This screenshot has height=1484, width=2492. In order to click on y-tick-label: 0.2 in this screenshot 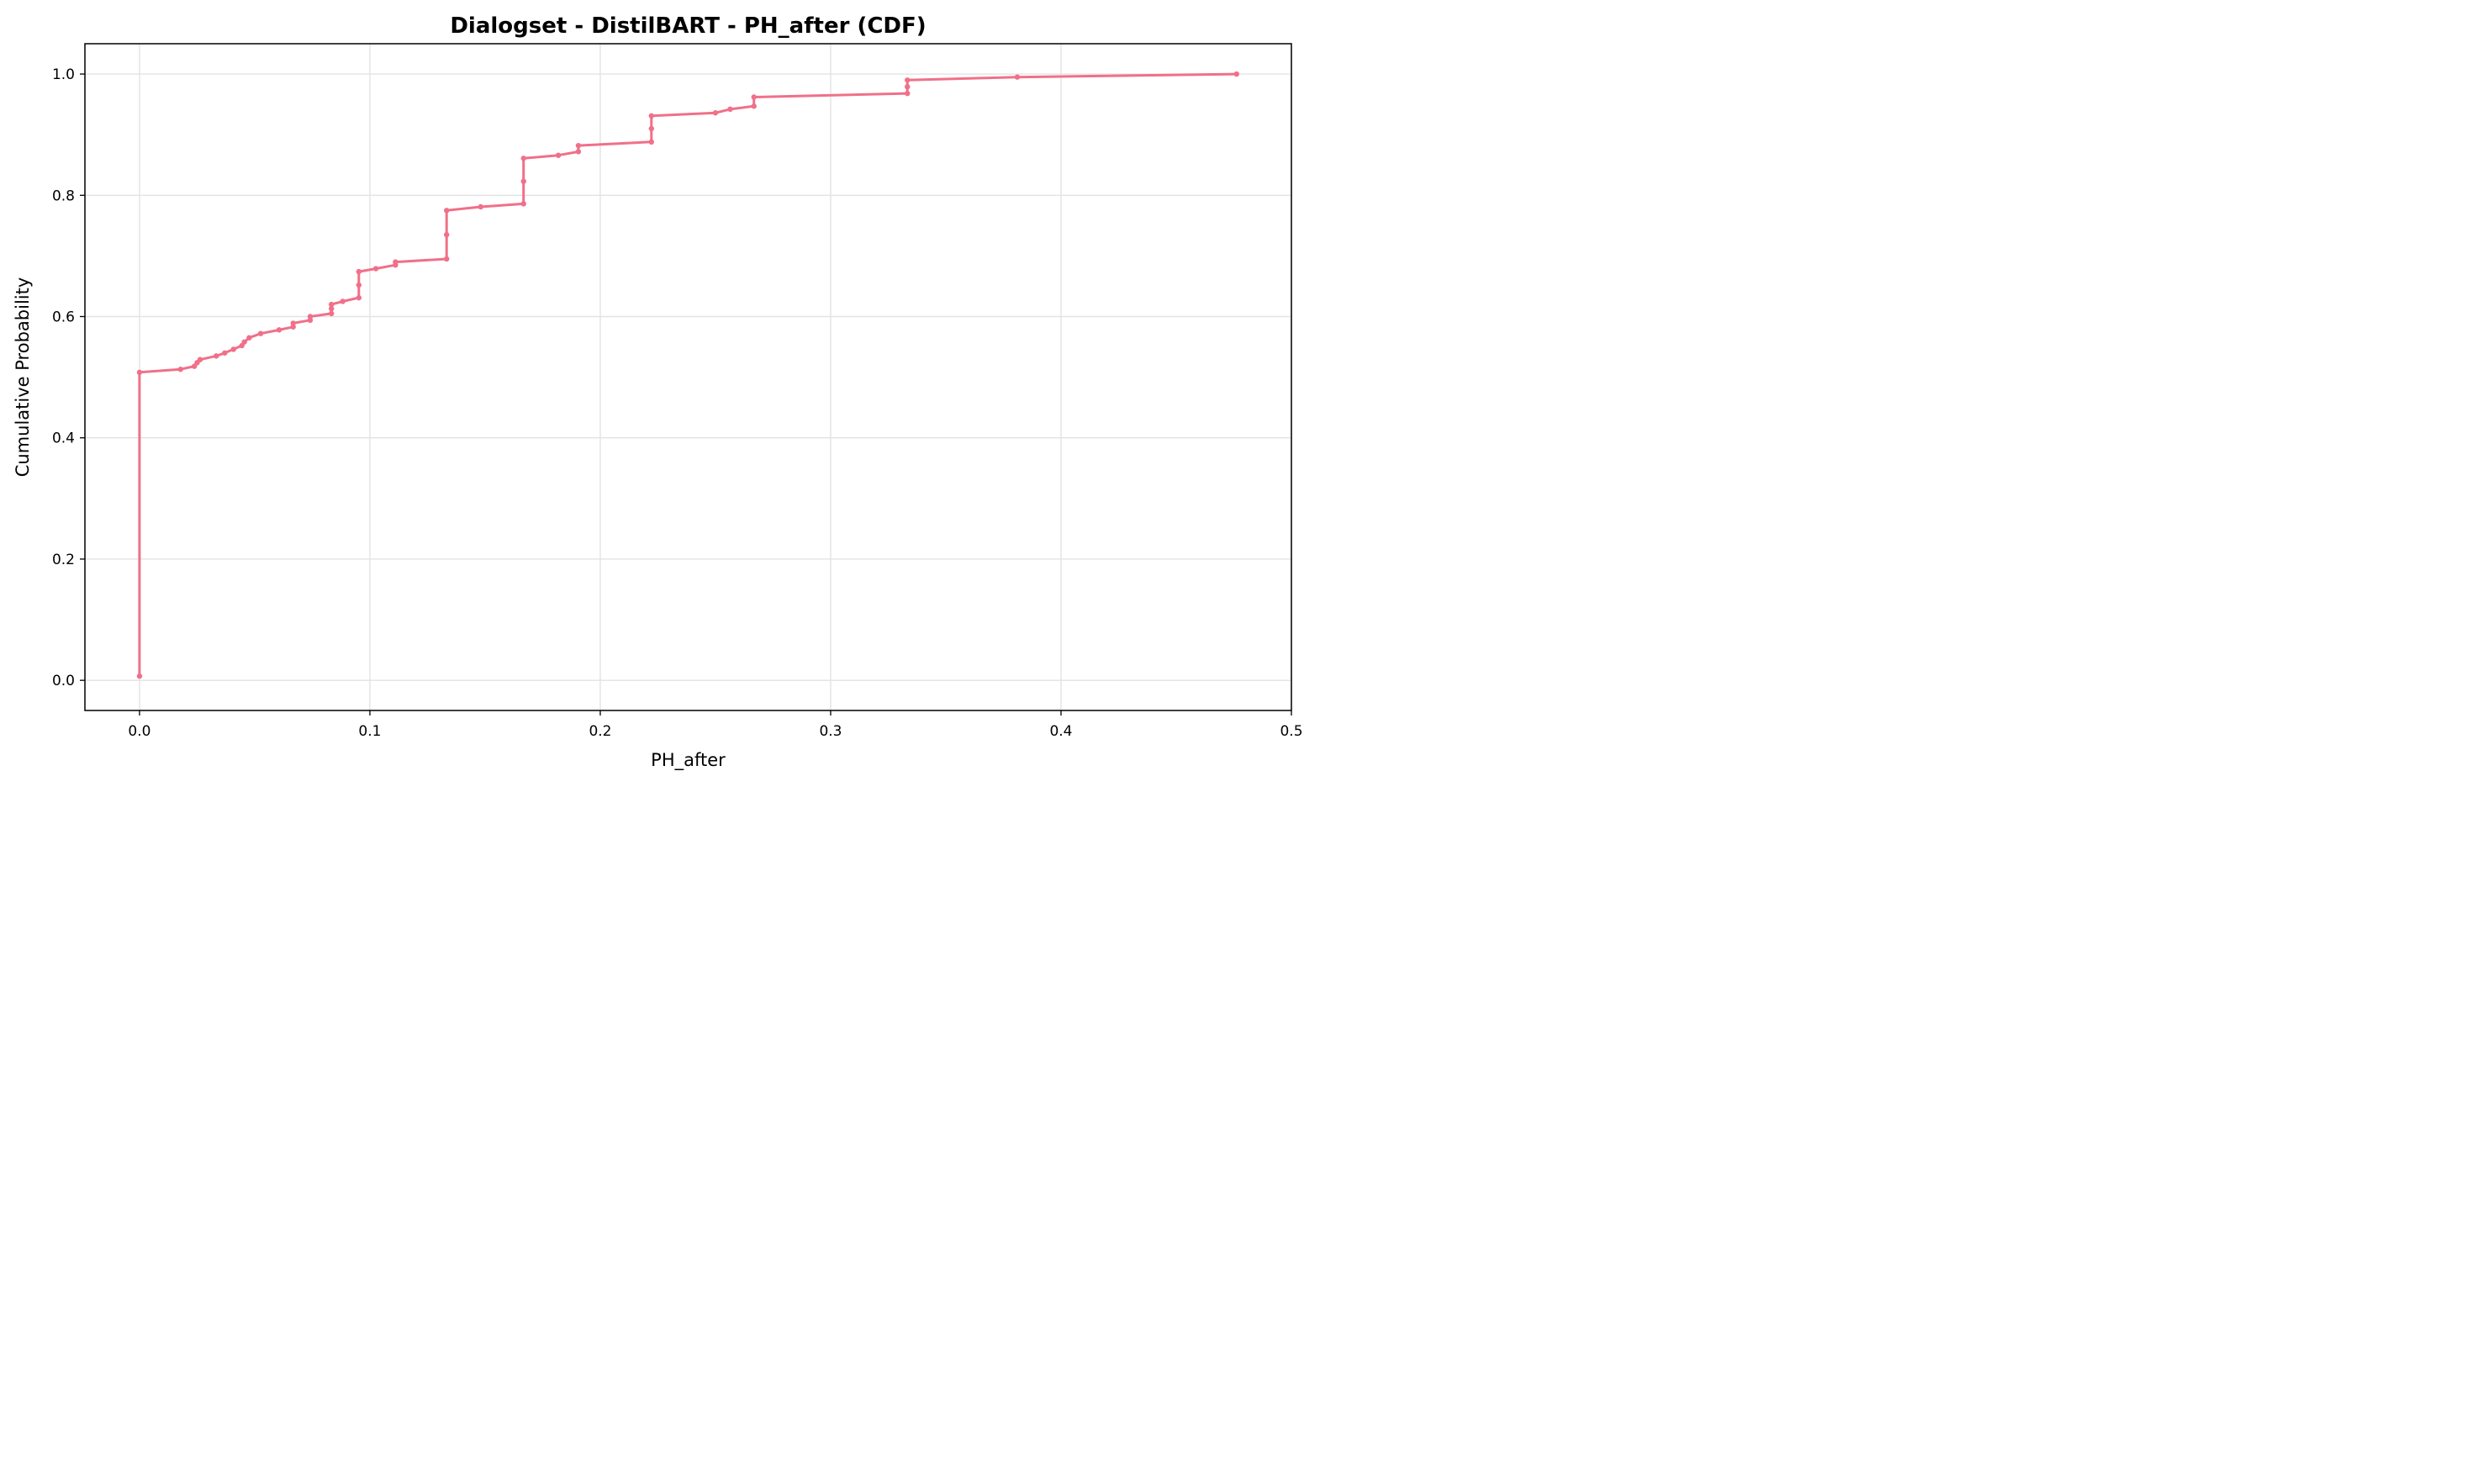, I will do `click(63, 560)`.